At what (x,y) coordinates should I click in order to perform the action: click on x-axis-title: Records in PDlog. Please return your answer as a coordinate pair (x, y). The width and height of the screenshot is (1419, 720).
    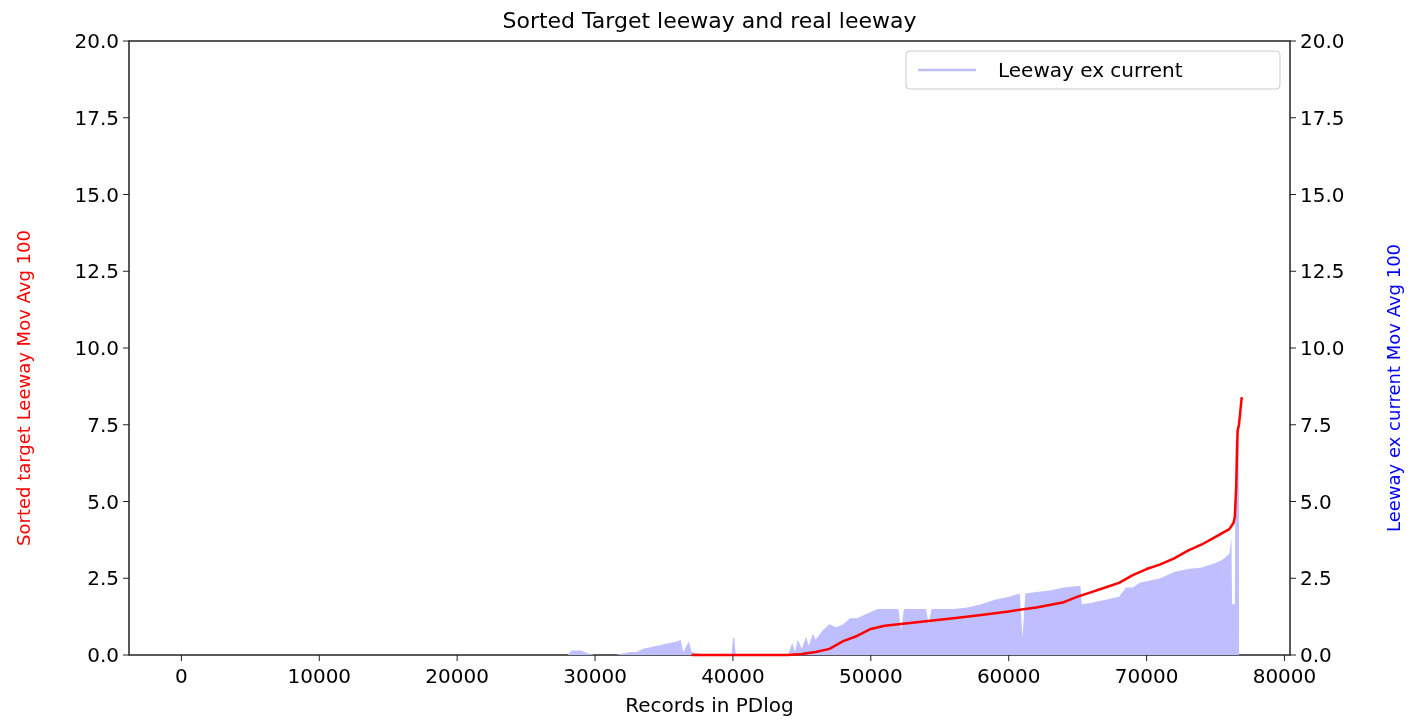
    Looking at the image, I should click on (709, 705).